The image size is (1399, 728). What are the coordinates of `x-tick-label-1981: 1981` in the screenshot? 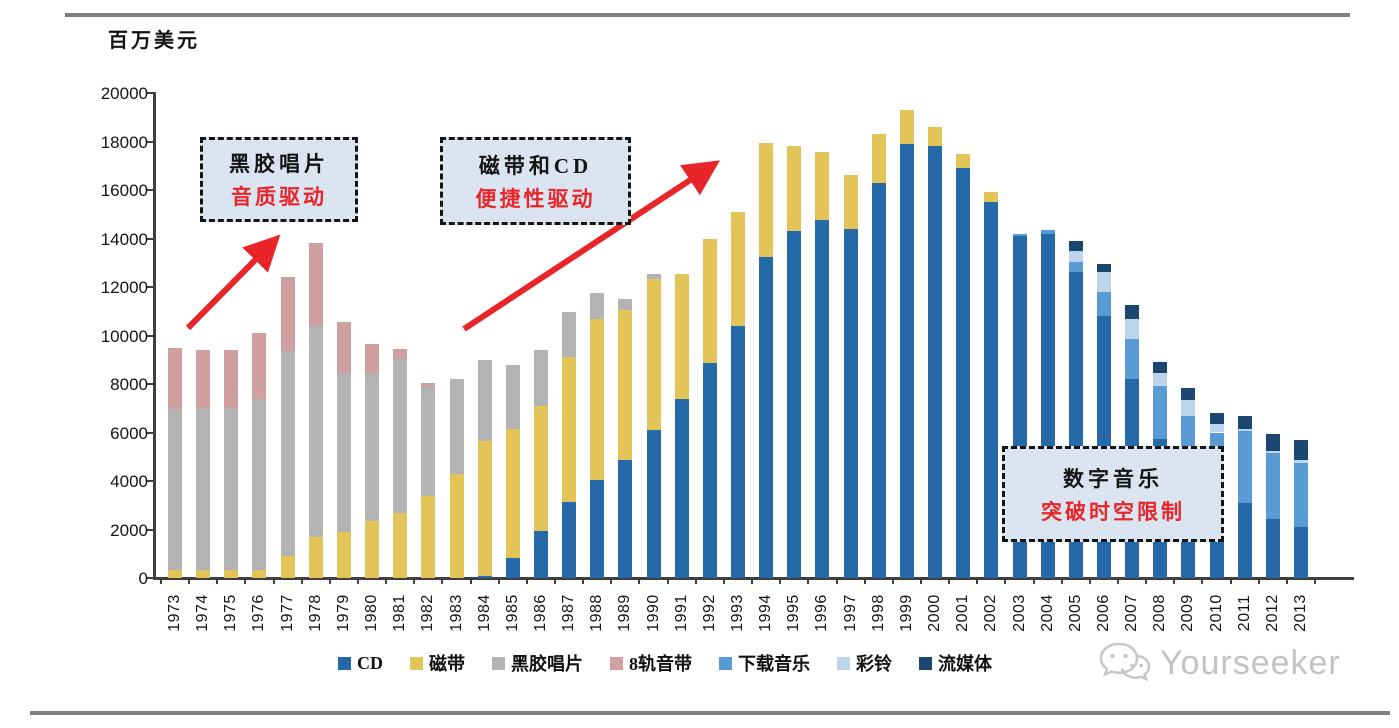 It's located at (400, 613).